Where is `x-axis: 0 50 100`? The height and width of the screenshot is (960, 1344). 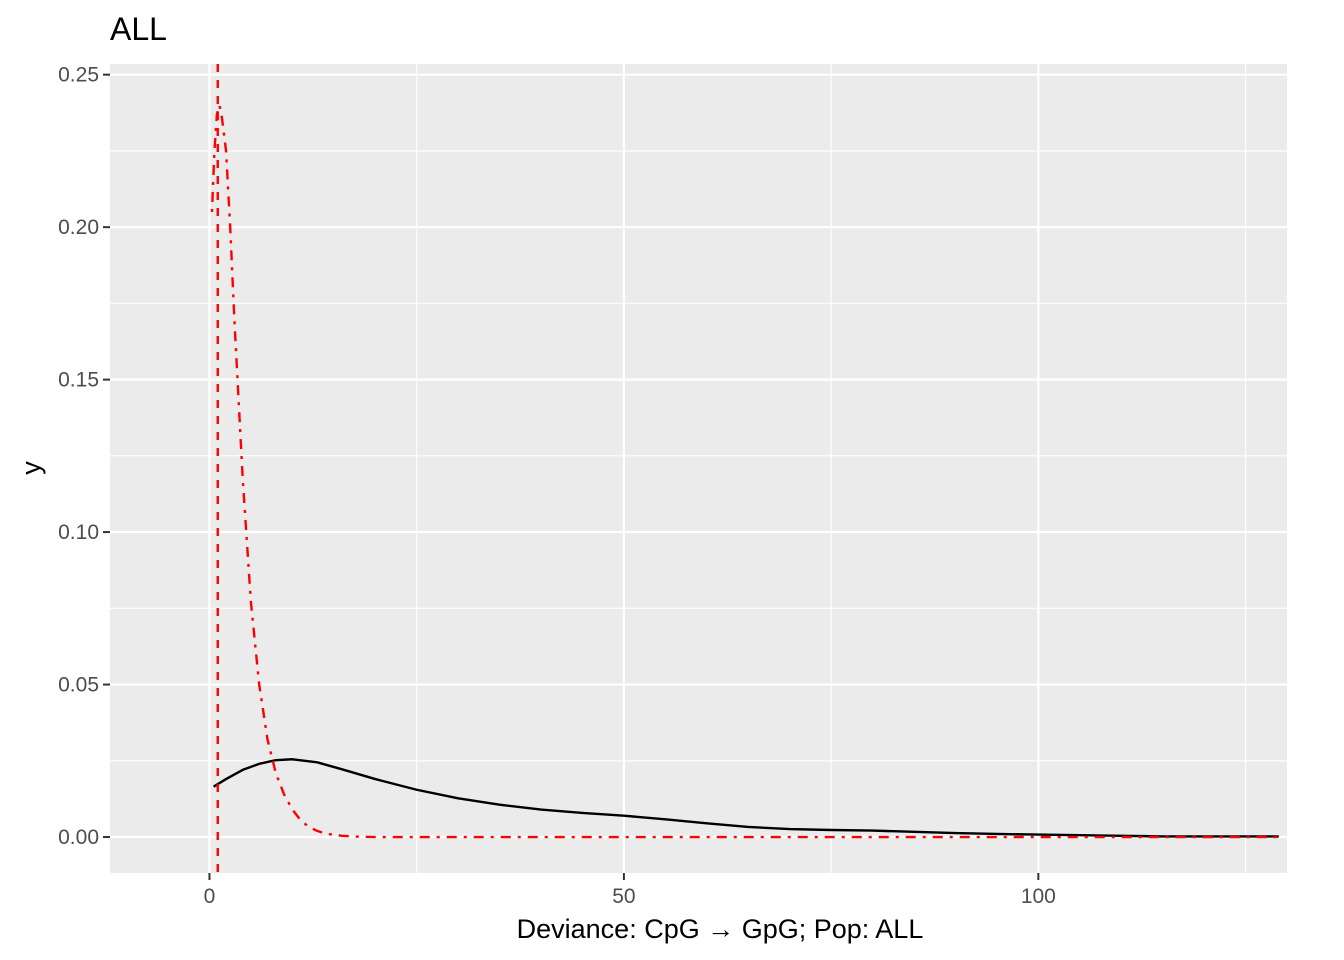 x-axis: 0 50 100 is located at coordinates (630, 890).